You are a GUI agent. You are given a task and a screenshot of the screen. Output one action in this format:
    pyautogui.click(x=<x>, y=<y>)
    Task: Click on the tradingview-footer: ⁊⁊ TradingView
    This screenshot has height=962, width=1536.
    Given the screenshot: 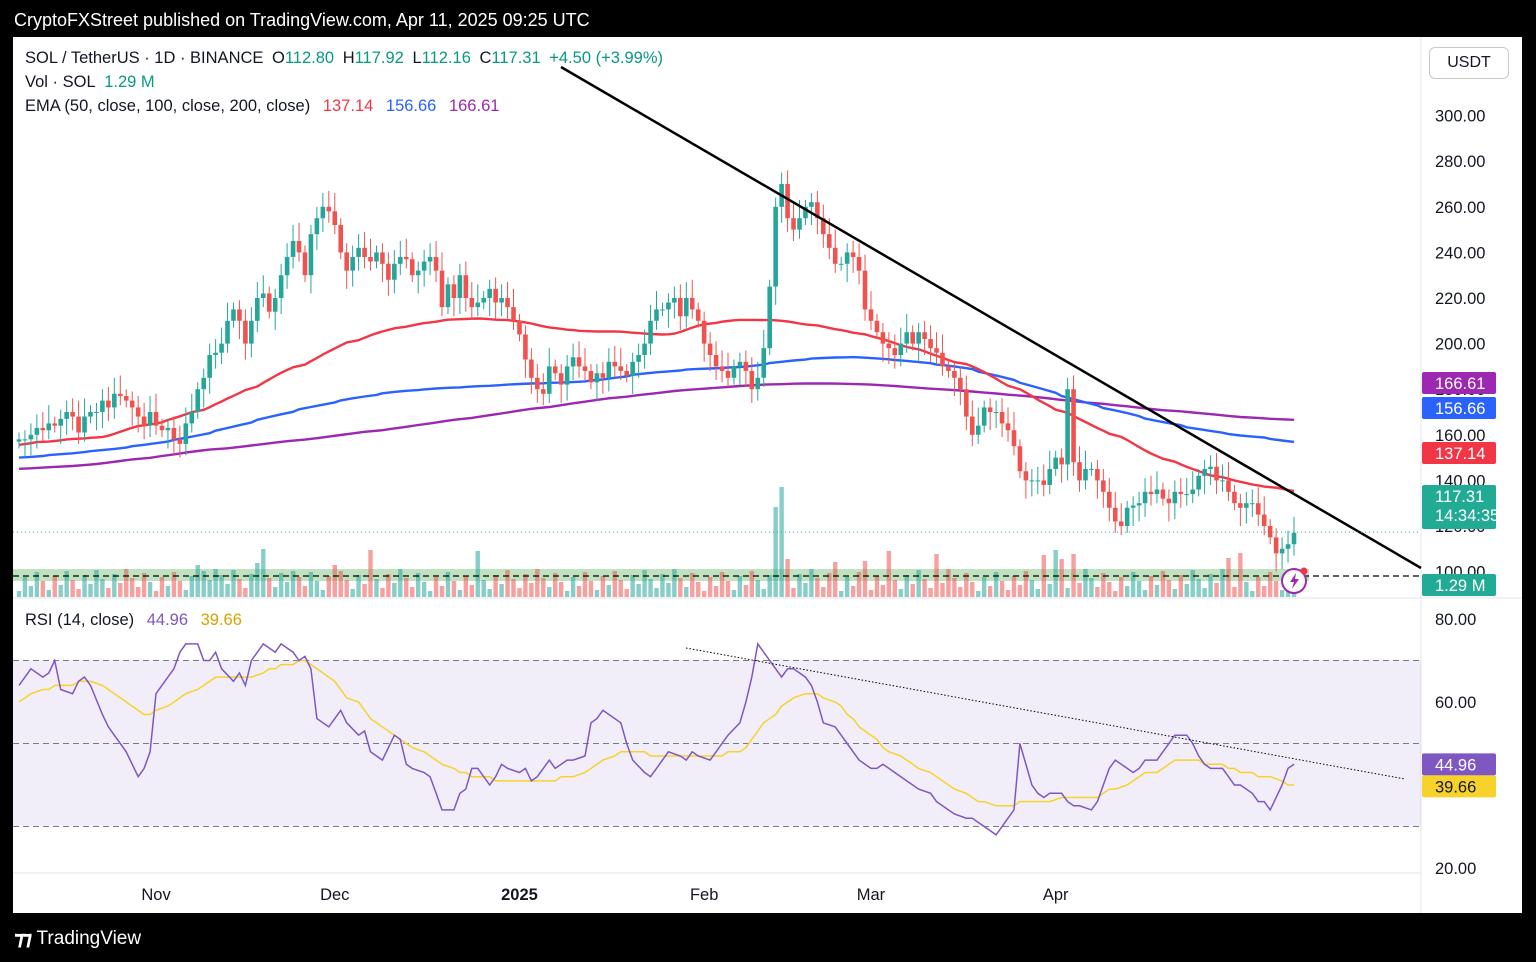 What is the action you would take?
    pyautogui.click(x=77, y=938)
    